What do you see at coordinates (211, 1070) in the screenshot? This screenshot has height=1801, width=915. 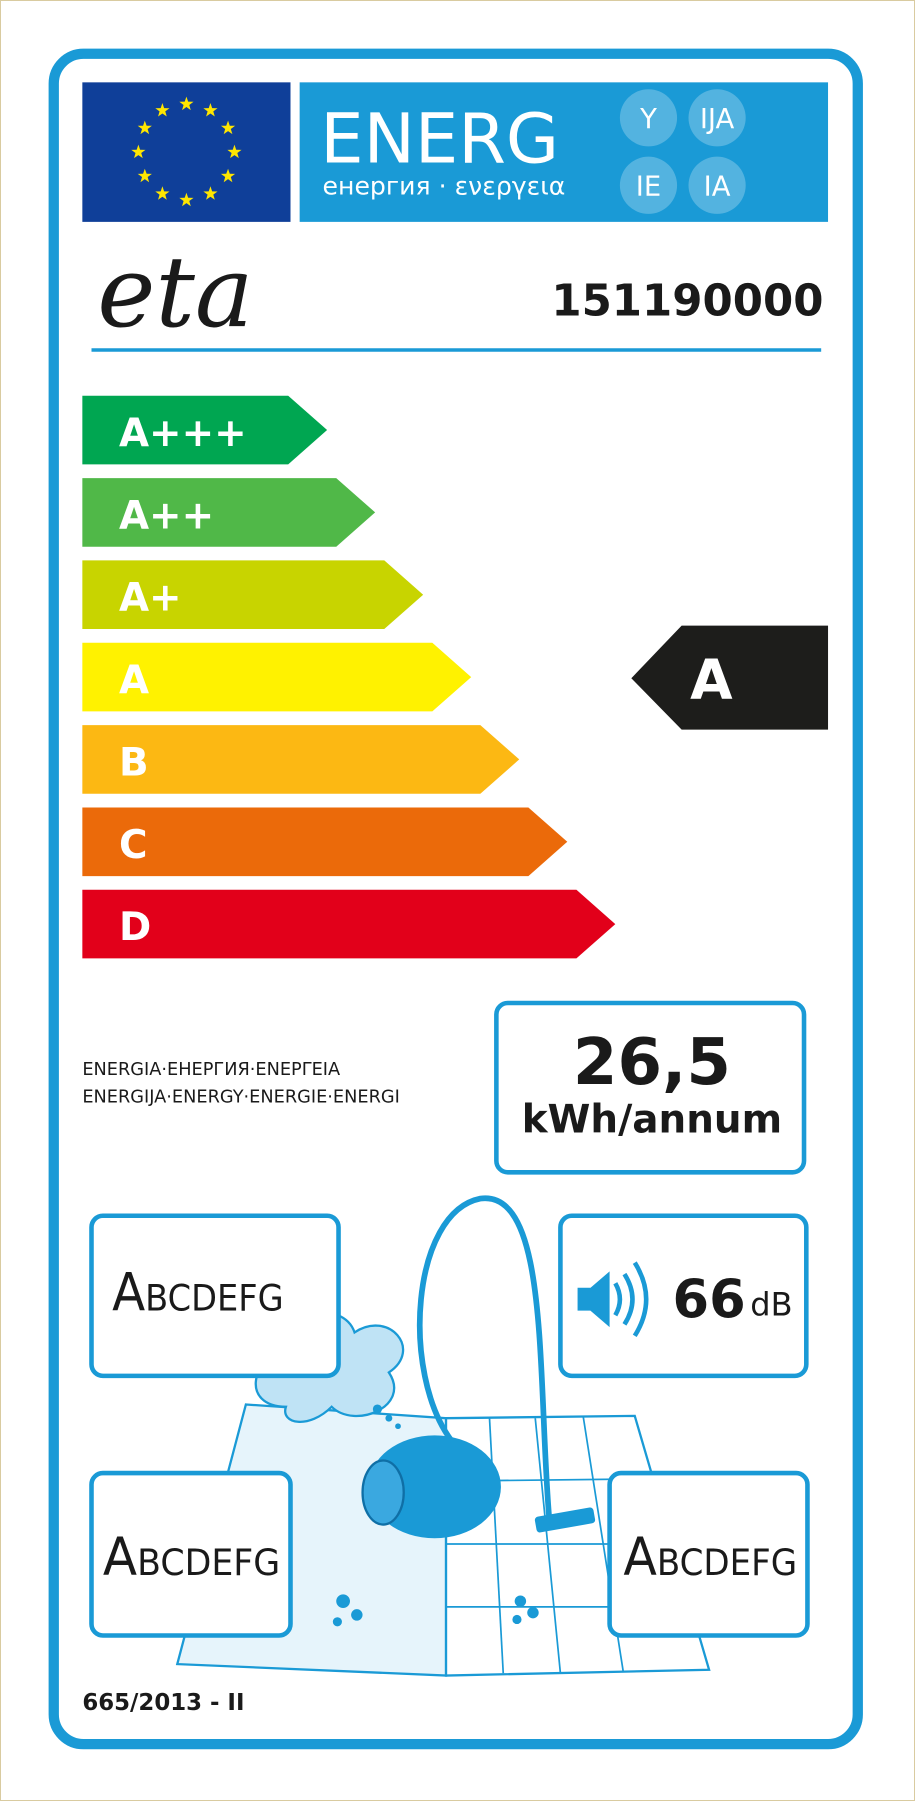 I see `energy-text: ENERGIA·ЕНЕРГИЯ·ΕΝΕΡΓΕΙΑ` at bounding box center [211, 1070].